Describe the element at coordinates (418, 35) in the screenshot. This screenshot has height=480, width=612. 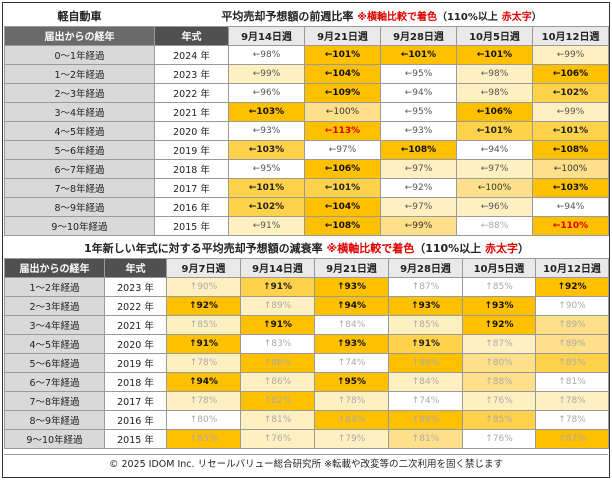
I see `week-header: 9月28日週` at that location.